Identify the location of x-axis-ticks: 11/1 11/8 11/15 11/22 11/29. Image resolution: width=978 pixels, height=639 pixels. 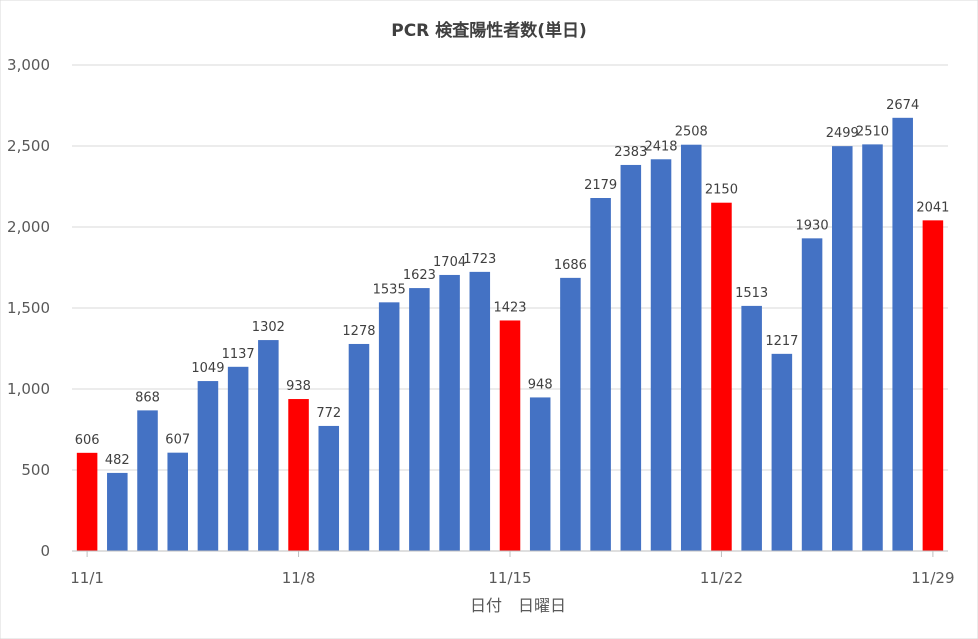
(512, 569).